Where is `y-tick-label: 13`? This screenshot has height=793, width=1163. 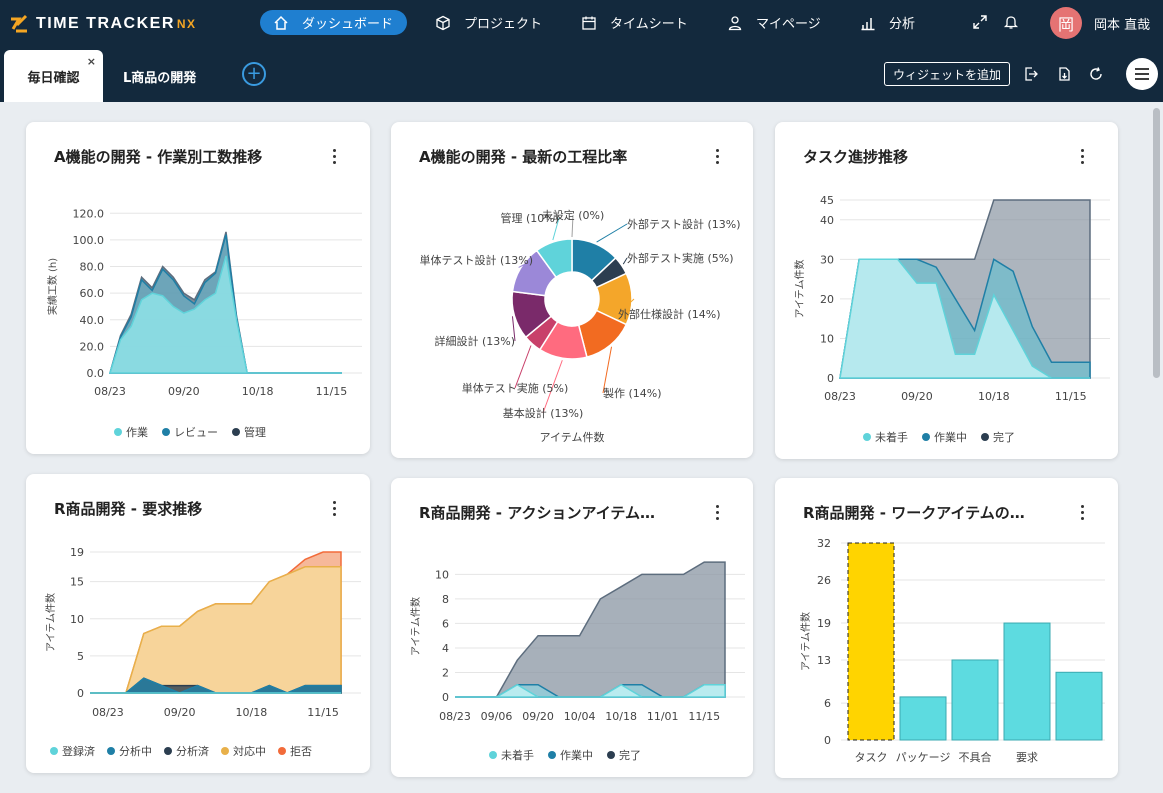
y-tick-label: 13 is located at coordinates (824, 660).